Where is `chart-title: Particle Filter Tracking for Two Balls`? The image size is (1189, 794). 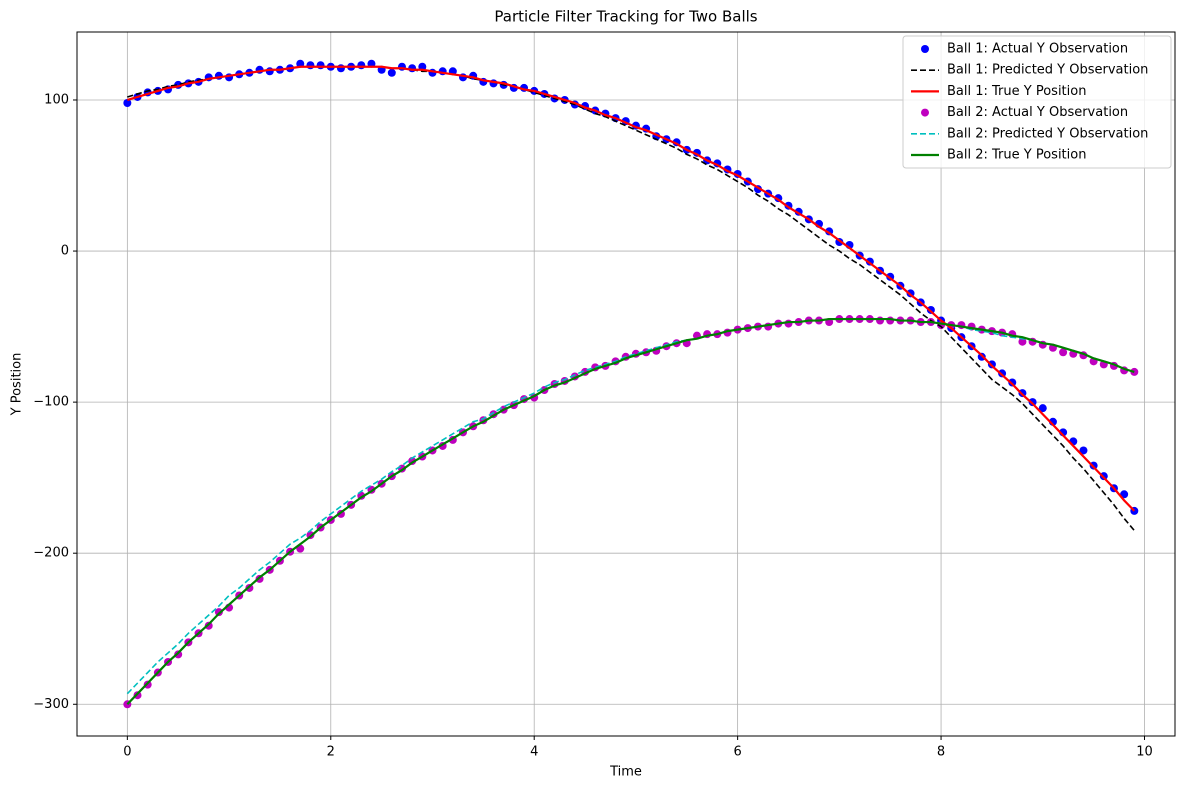
chart-title: Particle Filter Tracking for Two Balls is located at coordinates (625, 17).